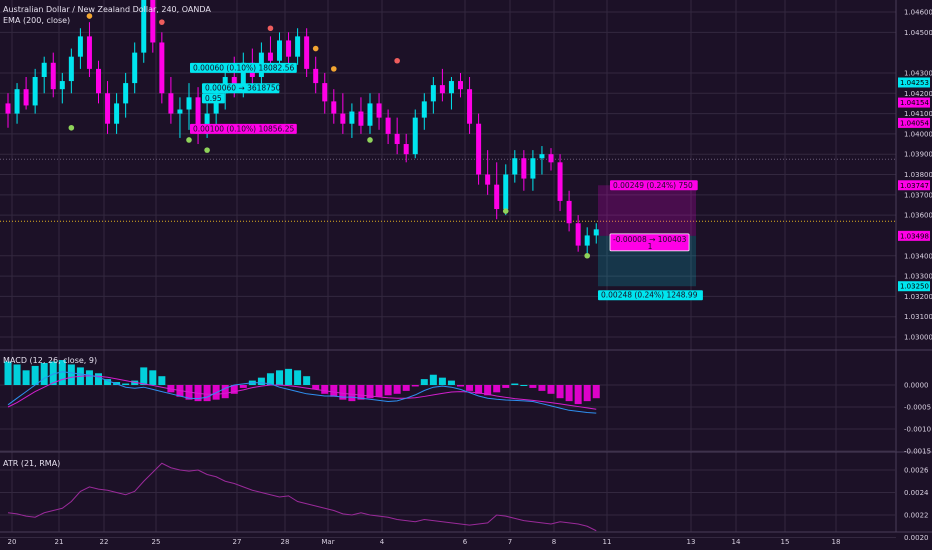 This screenshot has width=932, height=550. What do you see at coordinates (607, 542) in the screenshot?
I see `x-tick-label: 11` at bounding box center [607, 542].